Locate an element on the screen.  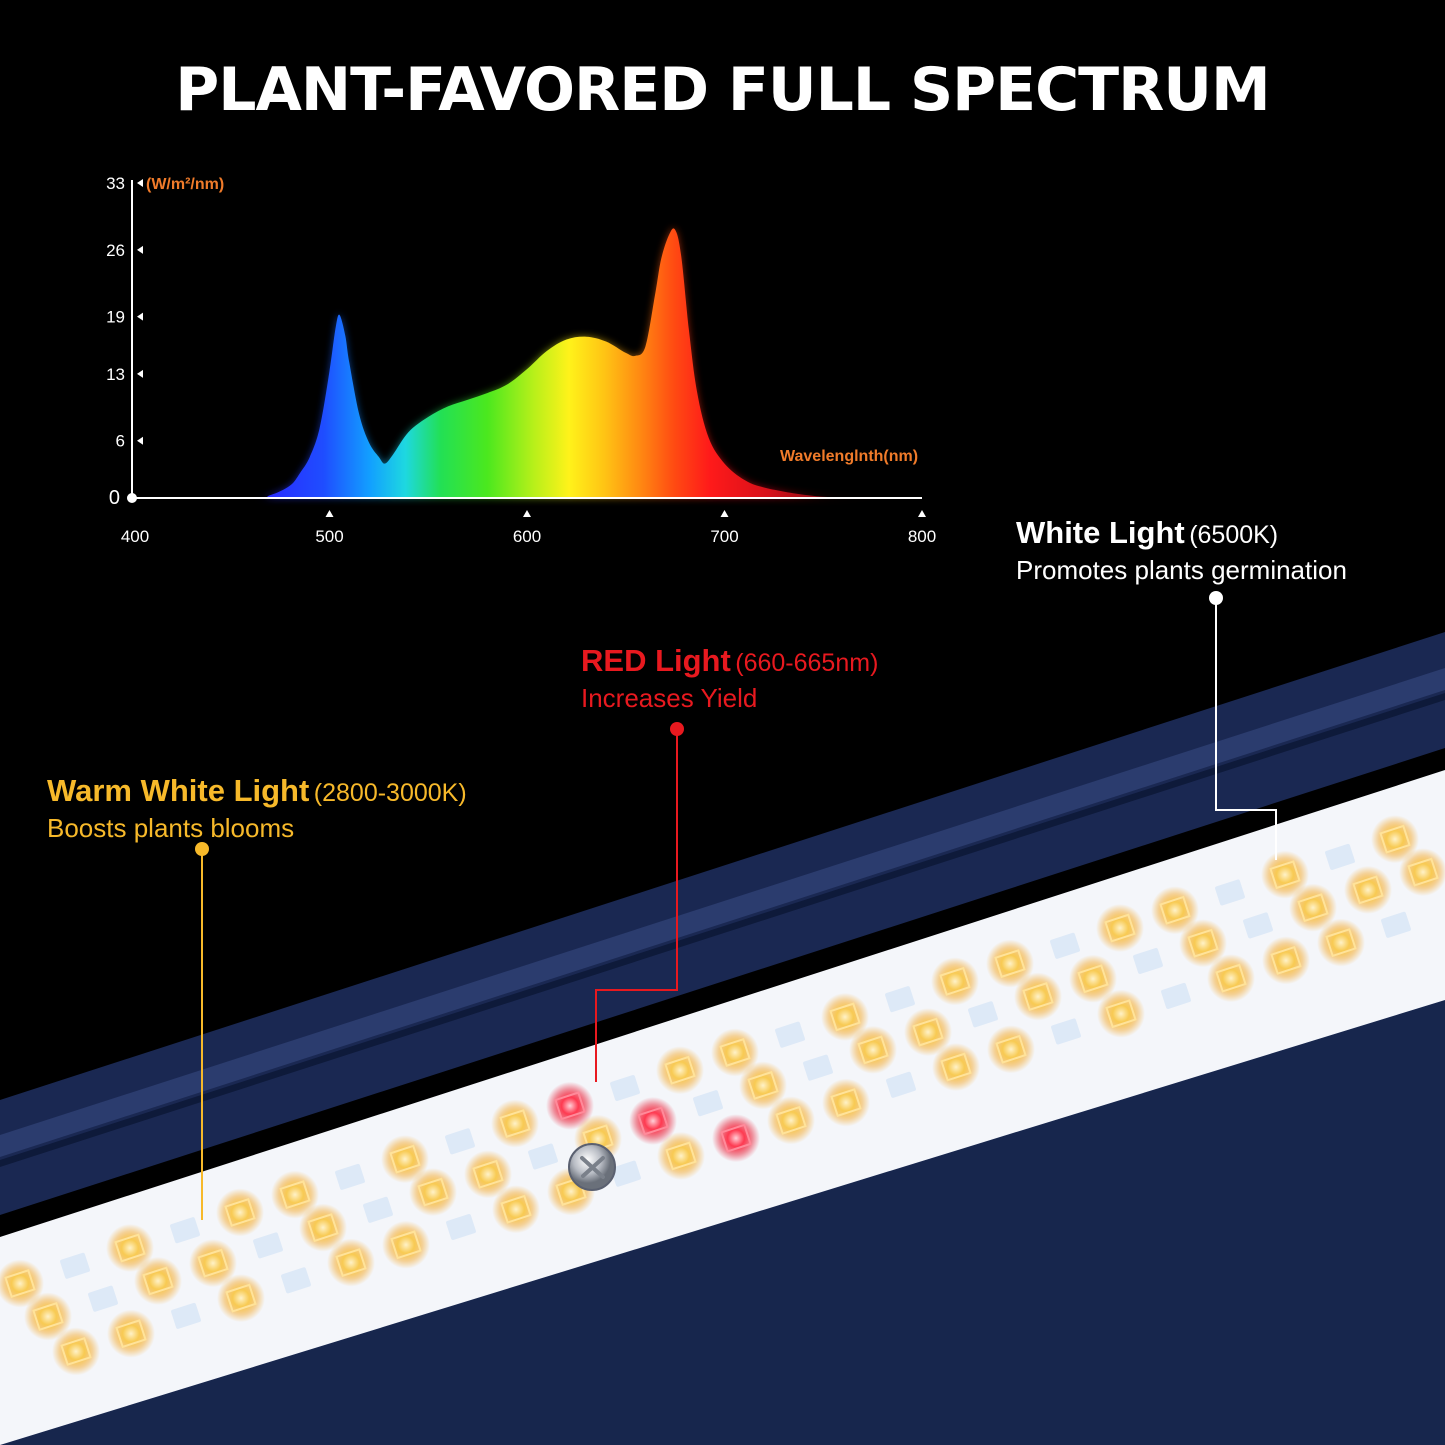
warm-white-spec: (2800-3000K) is located at coordinates (390, 793).